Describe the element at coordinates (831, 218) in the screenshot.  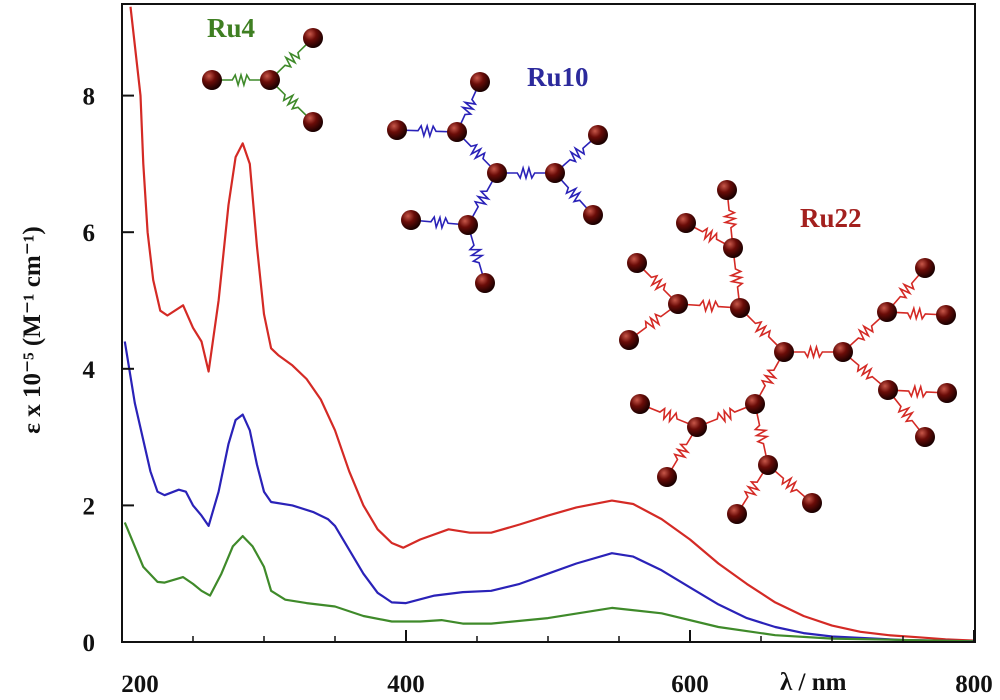
I see `label-ru22: Ru22` at that location.